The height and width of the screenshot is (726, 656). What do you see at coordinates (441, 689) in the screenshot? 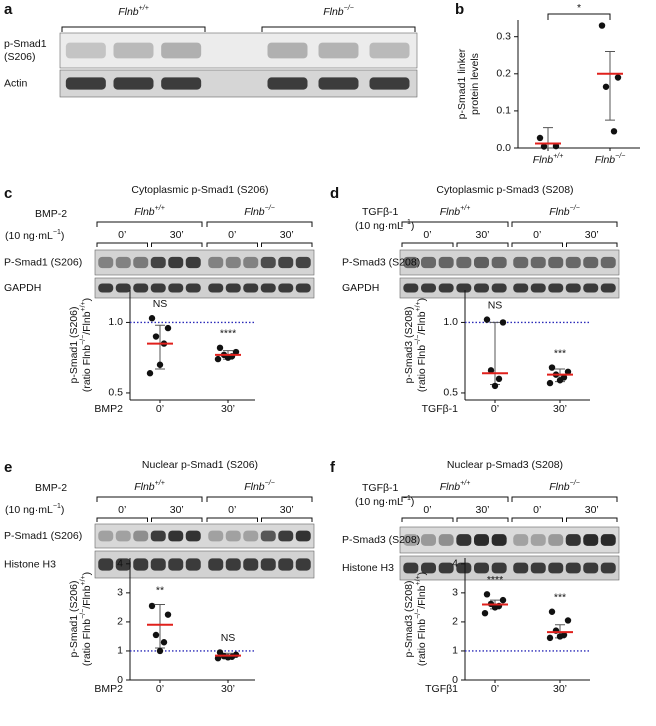
I see `x-prefix-label: TGFβ1` at bounding box center [441, 689].